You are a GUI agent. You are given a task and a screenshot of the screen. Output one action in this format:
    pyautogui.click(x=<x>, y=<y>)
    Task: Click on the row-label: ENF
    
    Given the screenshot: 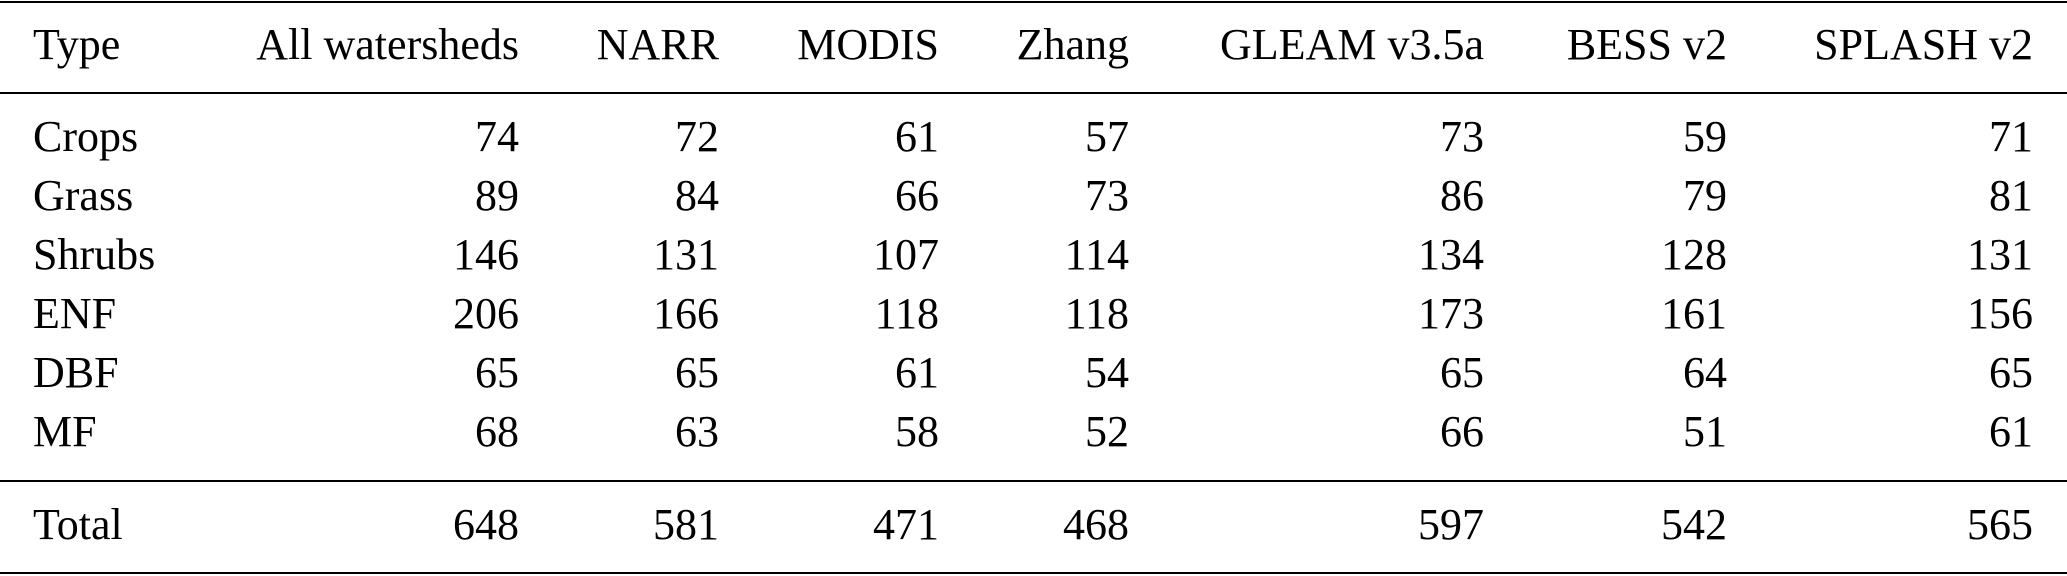 What is the action you would take?
    pyautogui.click(x=75, y=313)
    